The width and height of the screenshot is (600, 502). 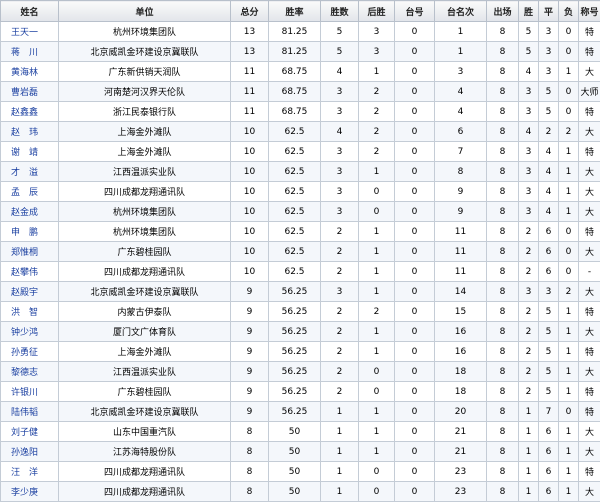 I want to click on player-name-cell: 郑惟桐, so click(x=30, y=252).